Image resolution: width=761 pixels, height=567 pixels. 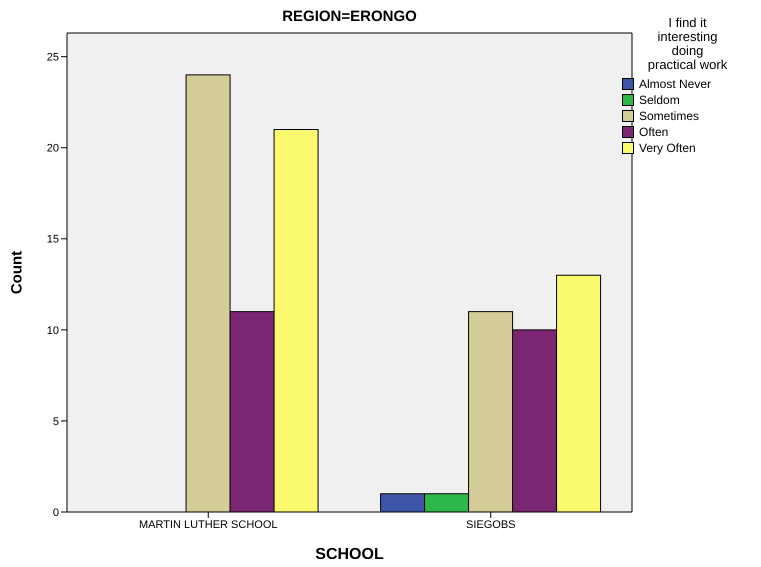 I want to click on legend-label: Sometimes, so click(x=669, y=116).